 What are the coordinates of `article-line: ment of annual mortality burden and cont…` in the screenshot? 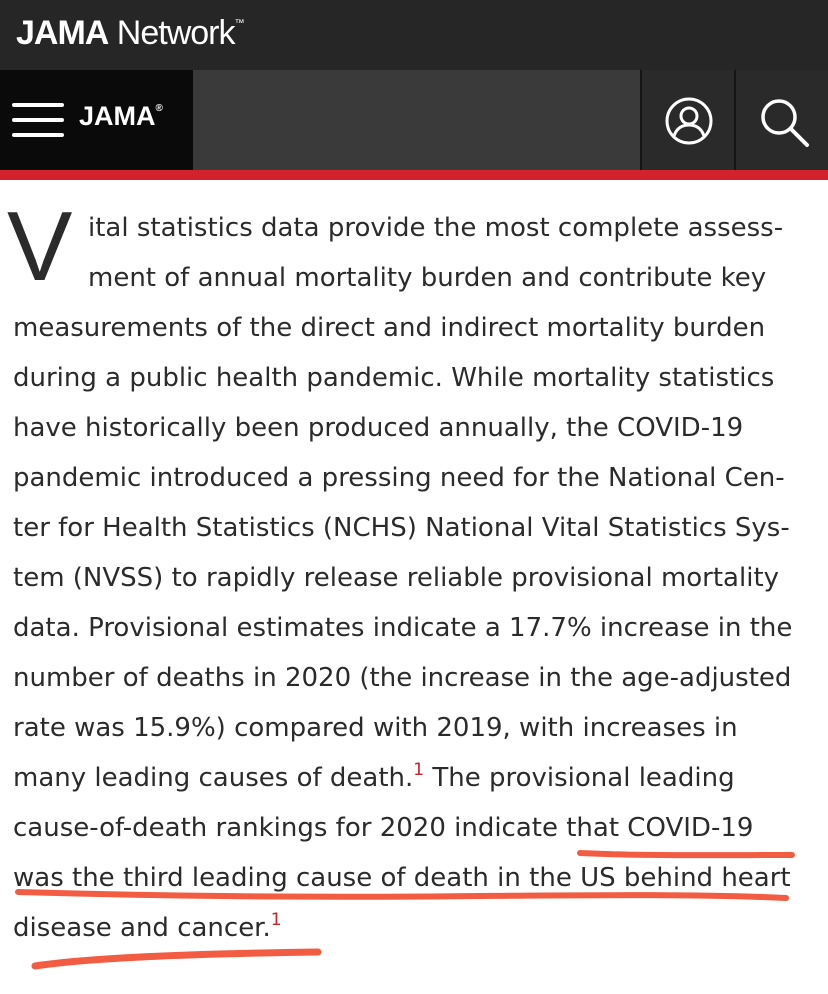 It's located at (427, 278).